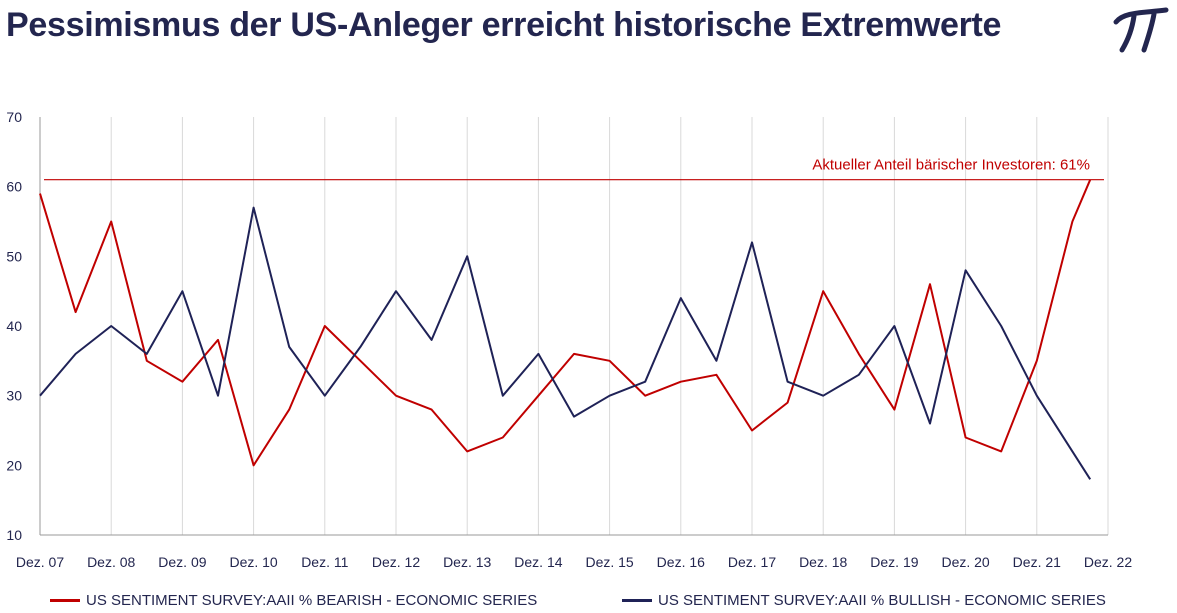 The height and width of the screenshot is (613, 1177). I want to click on x-tick-label: Dez. 19, so click(894, 562).